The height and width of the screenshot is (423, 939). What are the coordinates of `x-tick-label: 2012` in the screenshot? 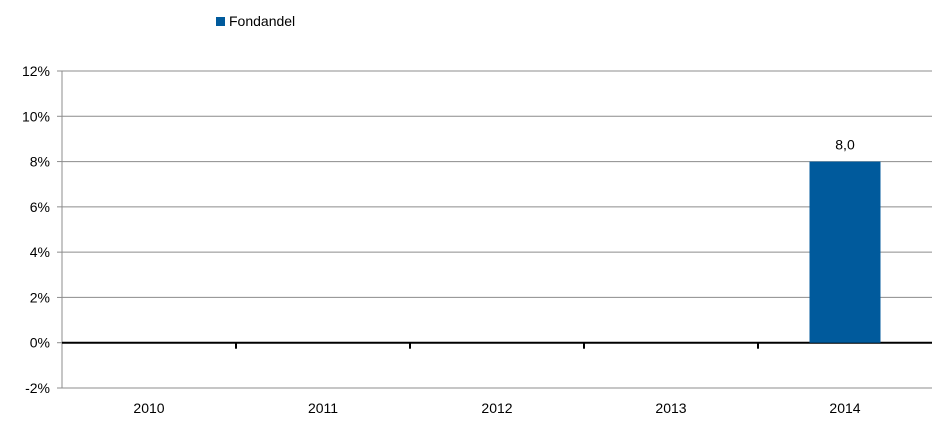 It's located at (496, 408).